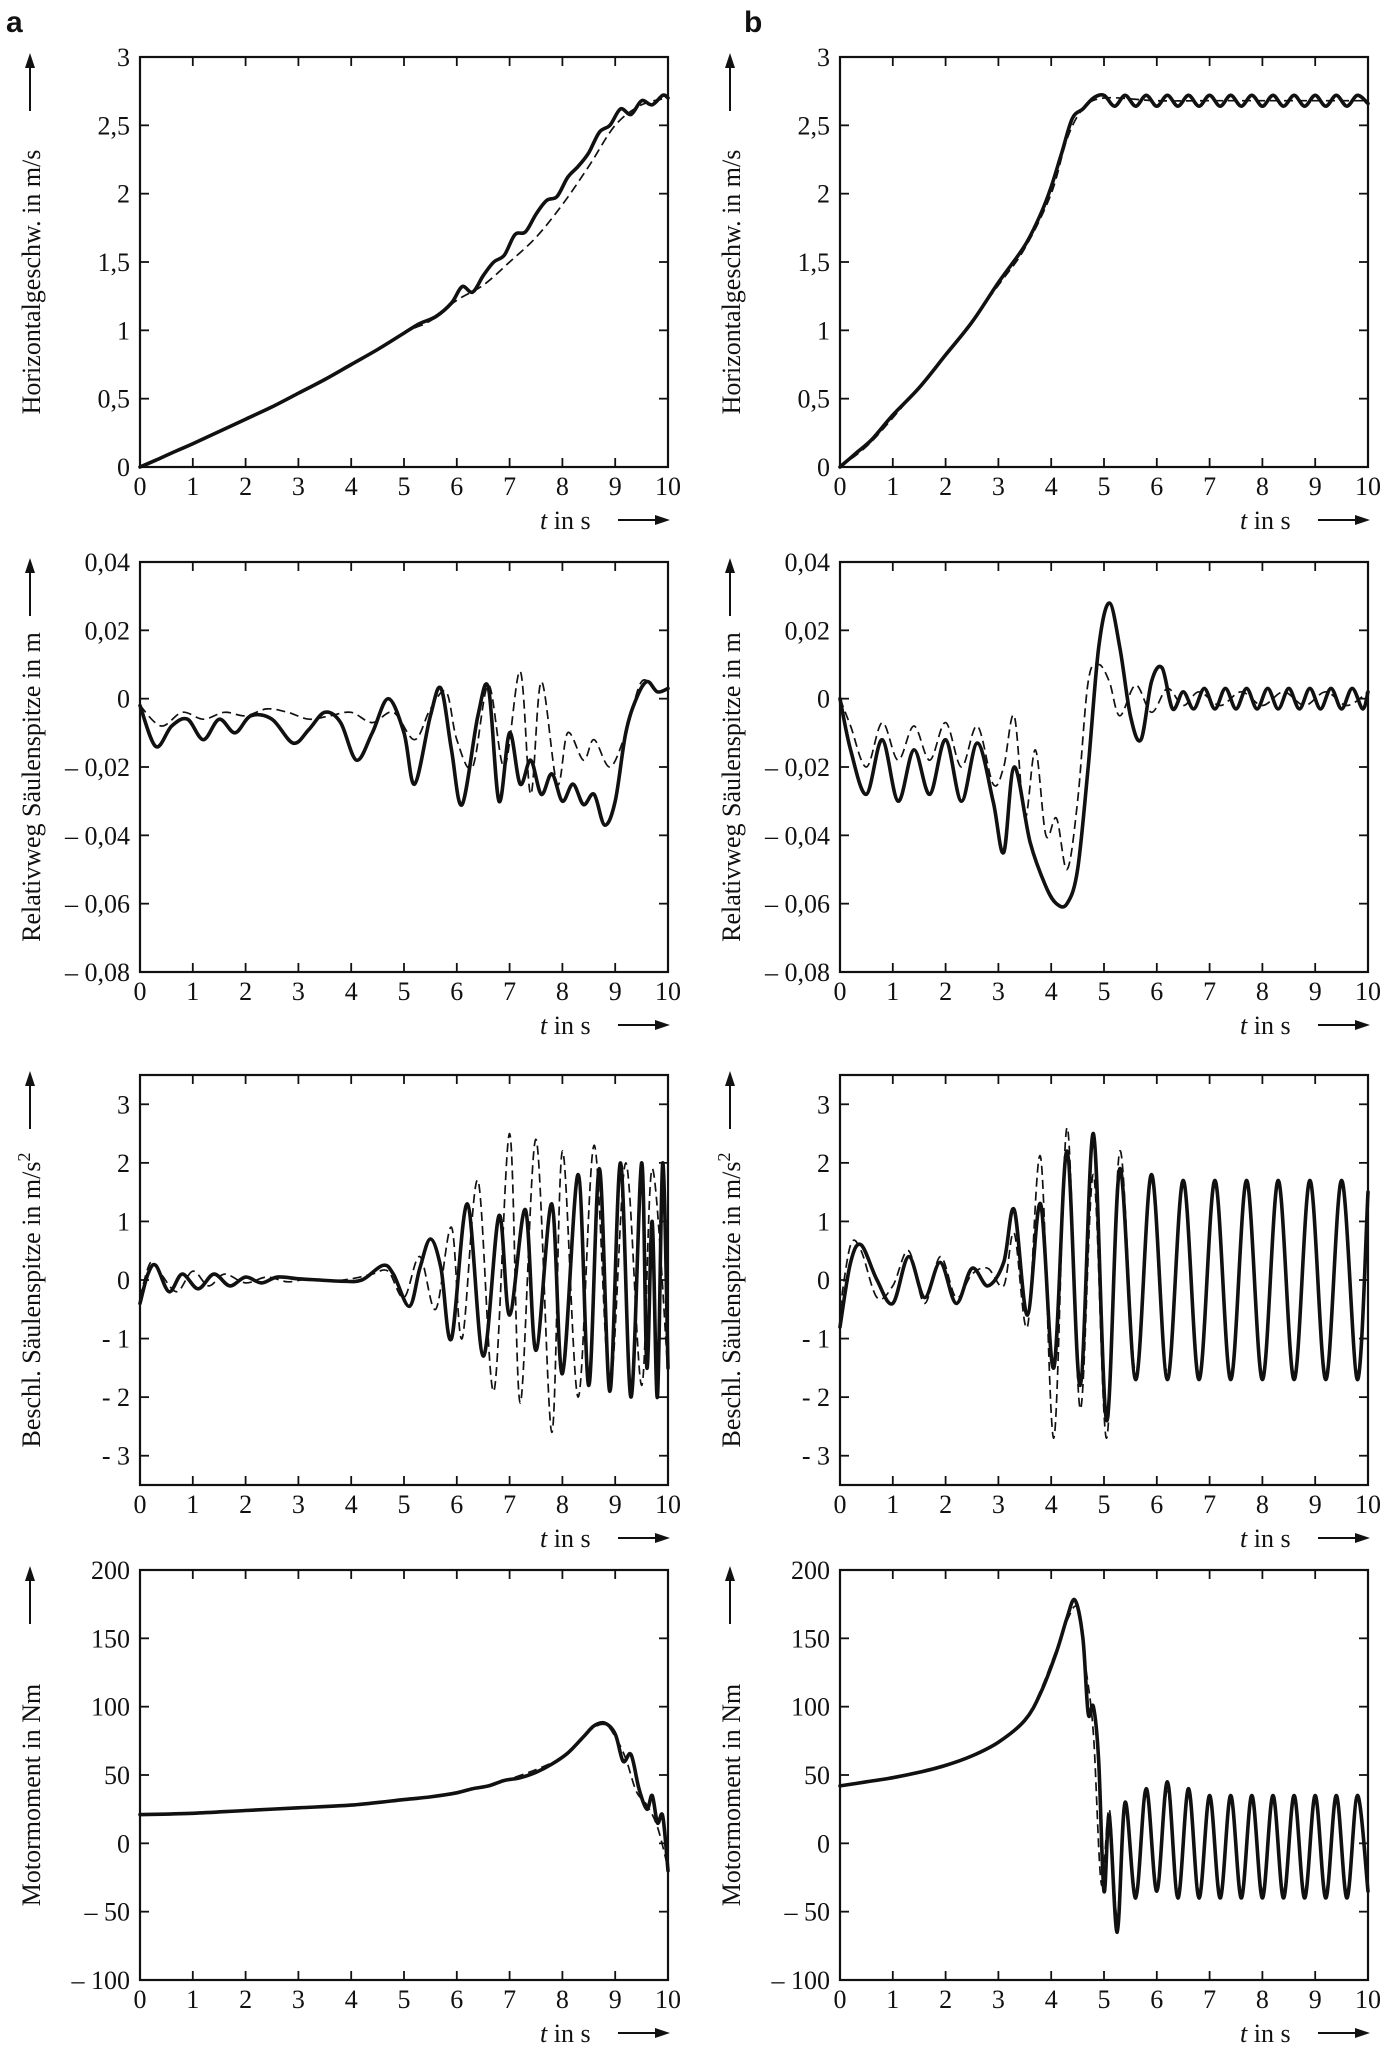 The image size is (1393, 2057). What do you see at coordinates (753, 22) in the screenshot?
I see `panel-label-b: b` at bounding box center [753, 22].